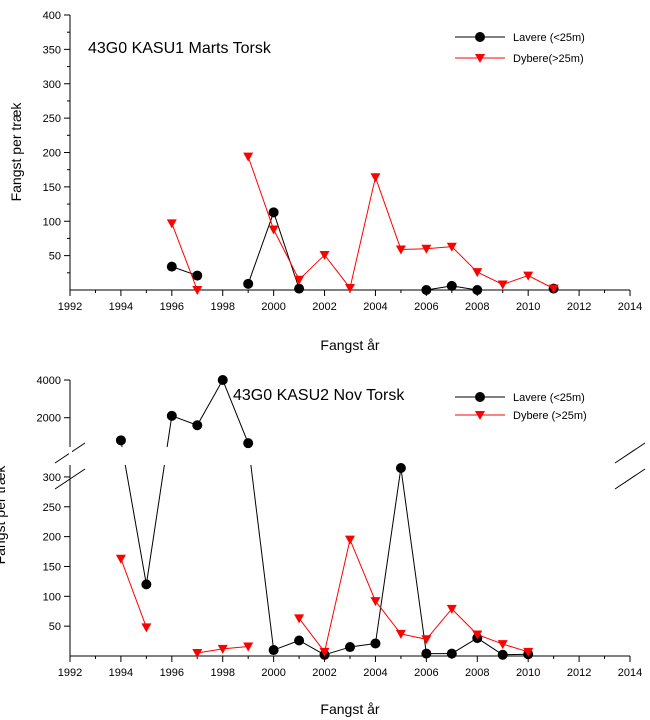  I want to click on y-tick-label: 300, so click(52, 85).